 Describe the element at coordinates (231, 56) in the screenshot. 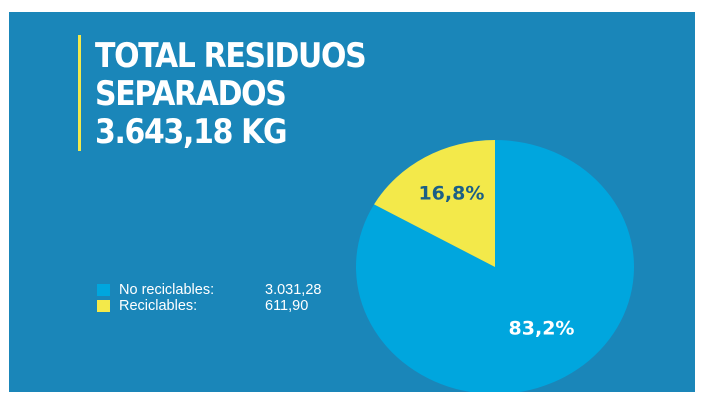

I see `chart-title-line-1: TOTAL RESIDUOS` at that location.